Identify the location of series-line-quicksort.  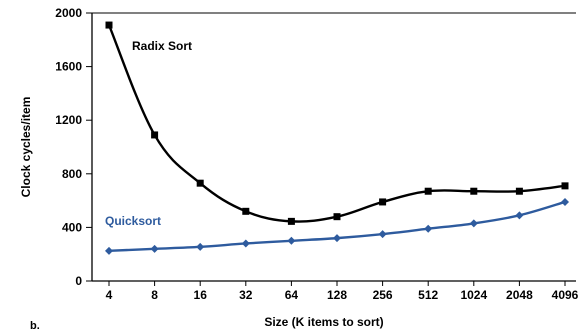
(337, 226).